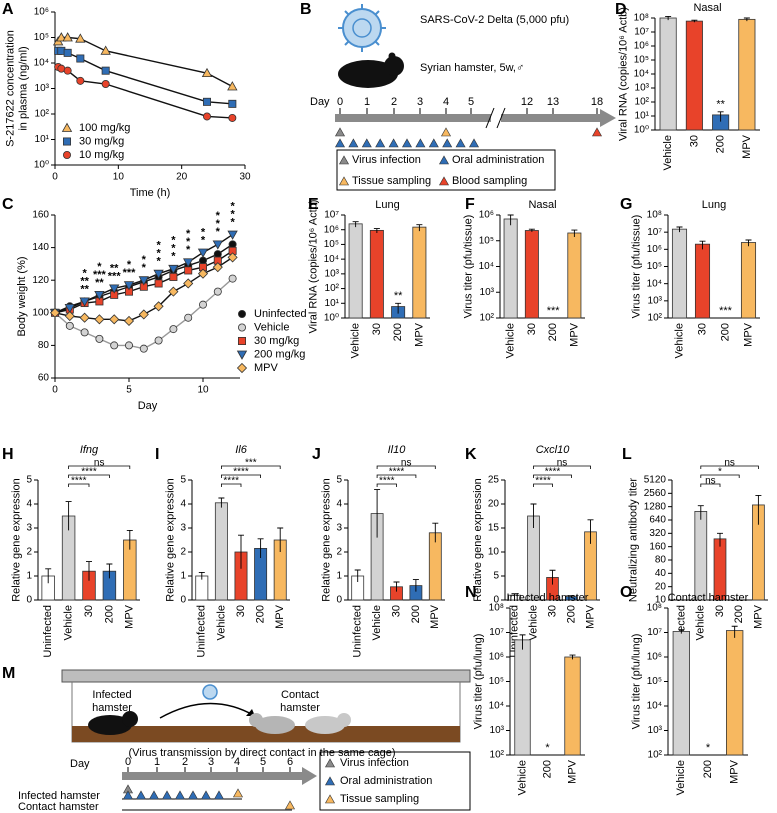 This screenshot has width=777, height=813. What do you see at coordinates (23, 88) in the screenshot?
I see `y-axis-label: in plasma (ng/ml)` at bounding box center [23, 88].